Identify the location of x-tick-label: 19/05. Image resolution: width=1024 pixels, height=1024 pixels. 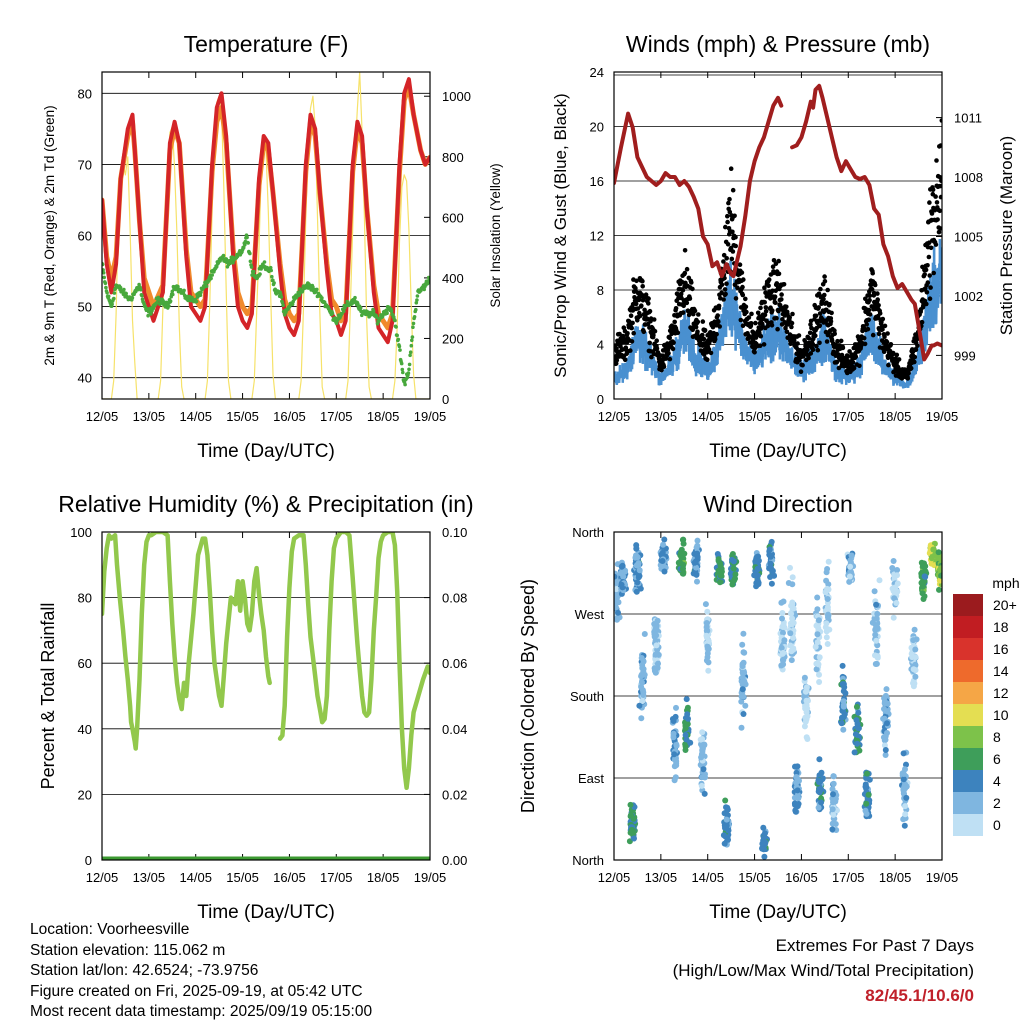
(430, 416).